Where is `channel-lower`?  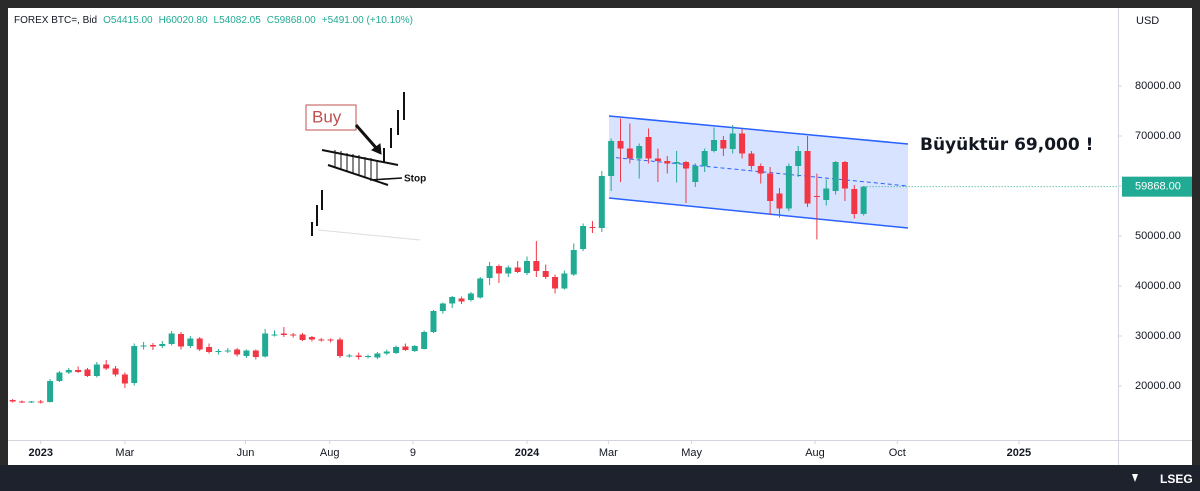
channel-lower is located at coordinates (758, 213).